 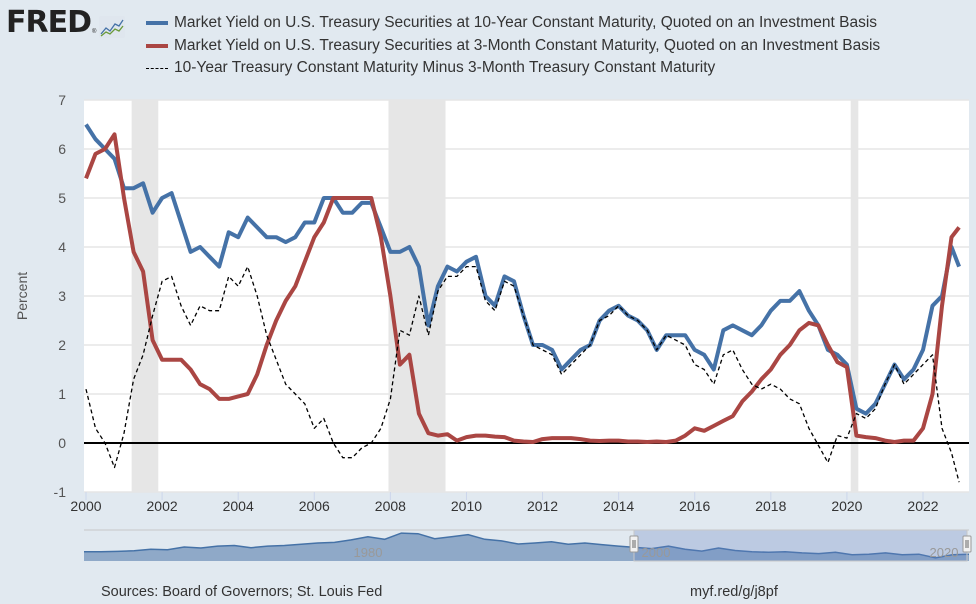 What do you see at coordinates (85, 506) in the screenshot?
I see `x-tick-label: 2000` at bounding box center [85, 506].